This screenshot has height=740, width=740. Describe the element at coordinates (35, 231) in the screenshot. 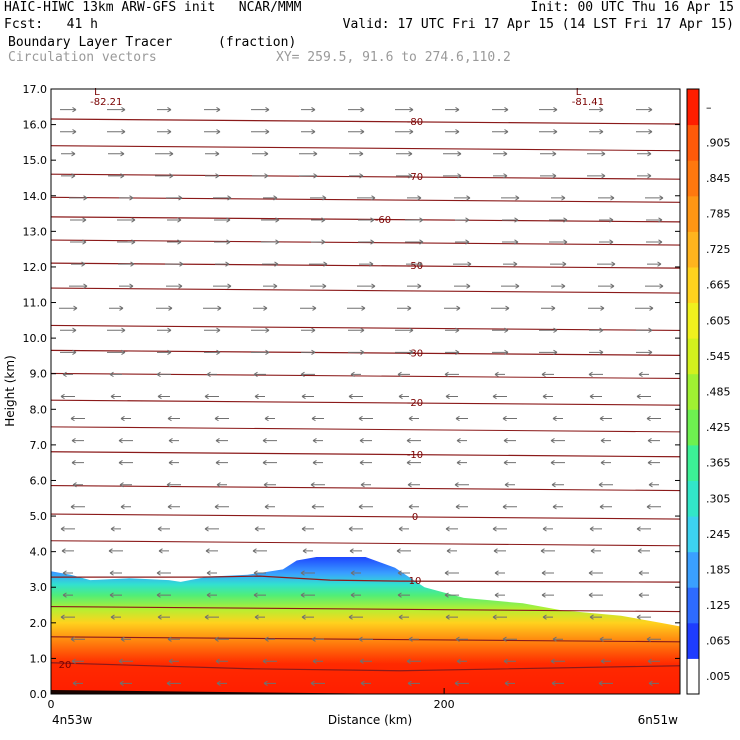

I see `y-tick-label: 13.0` at that location.